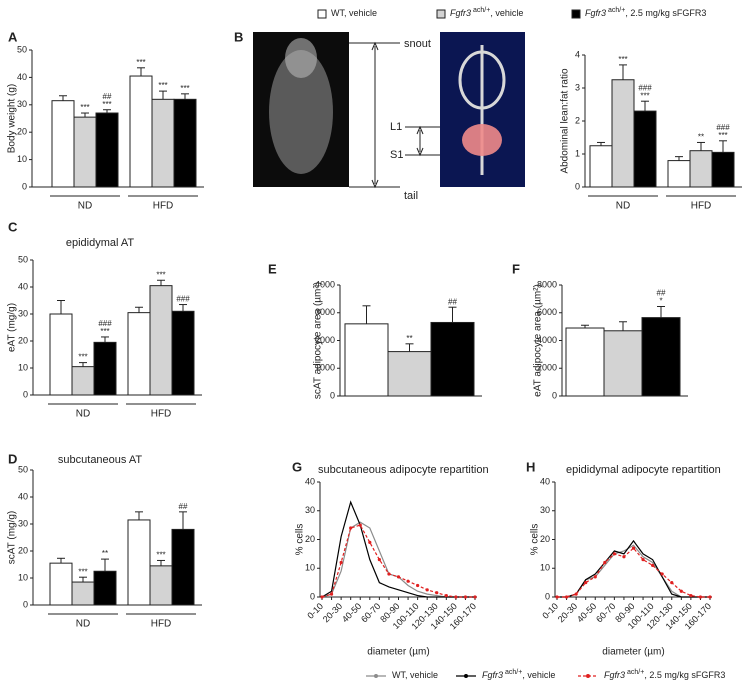 This screenshot has width=756, height=685. Describe the element at coordinates (577, 120) in the screenshot. I see `y-tick-label: 2` at that location.